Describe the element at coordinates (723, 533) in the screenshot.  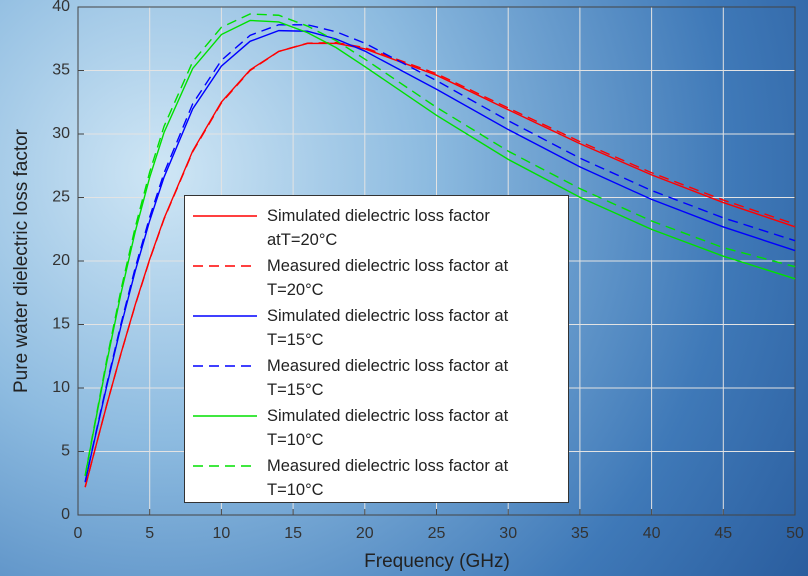
I see `x-tick-label: 45` at that location.